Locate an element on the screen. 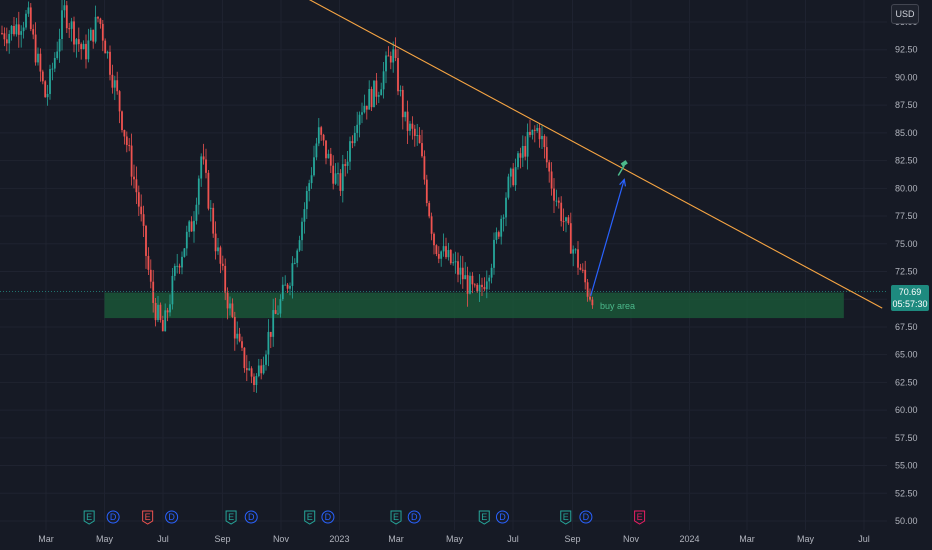  y-tick-label: 62.50 is located at coordinates (906, 382).